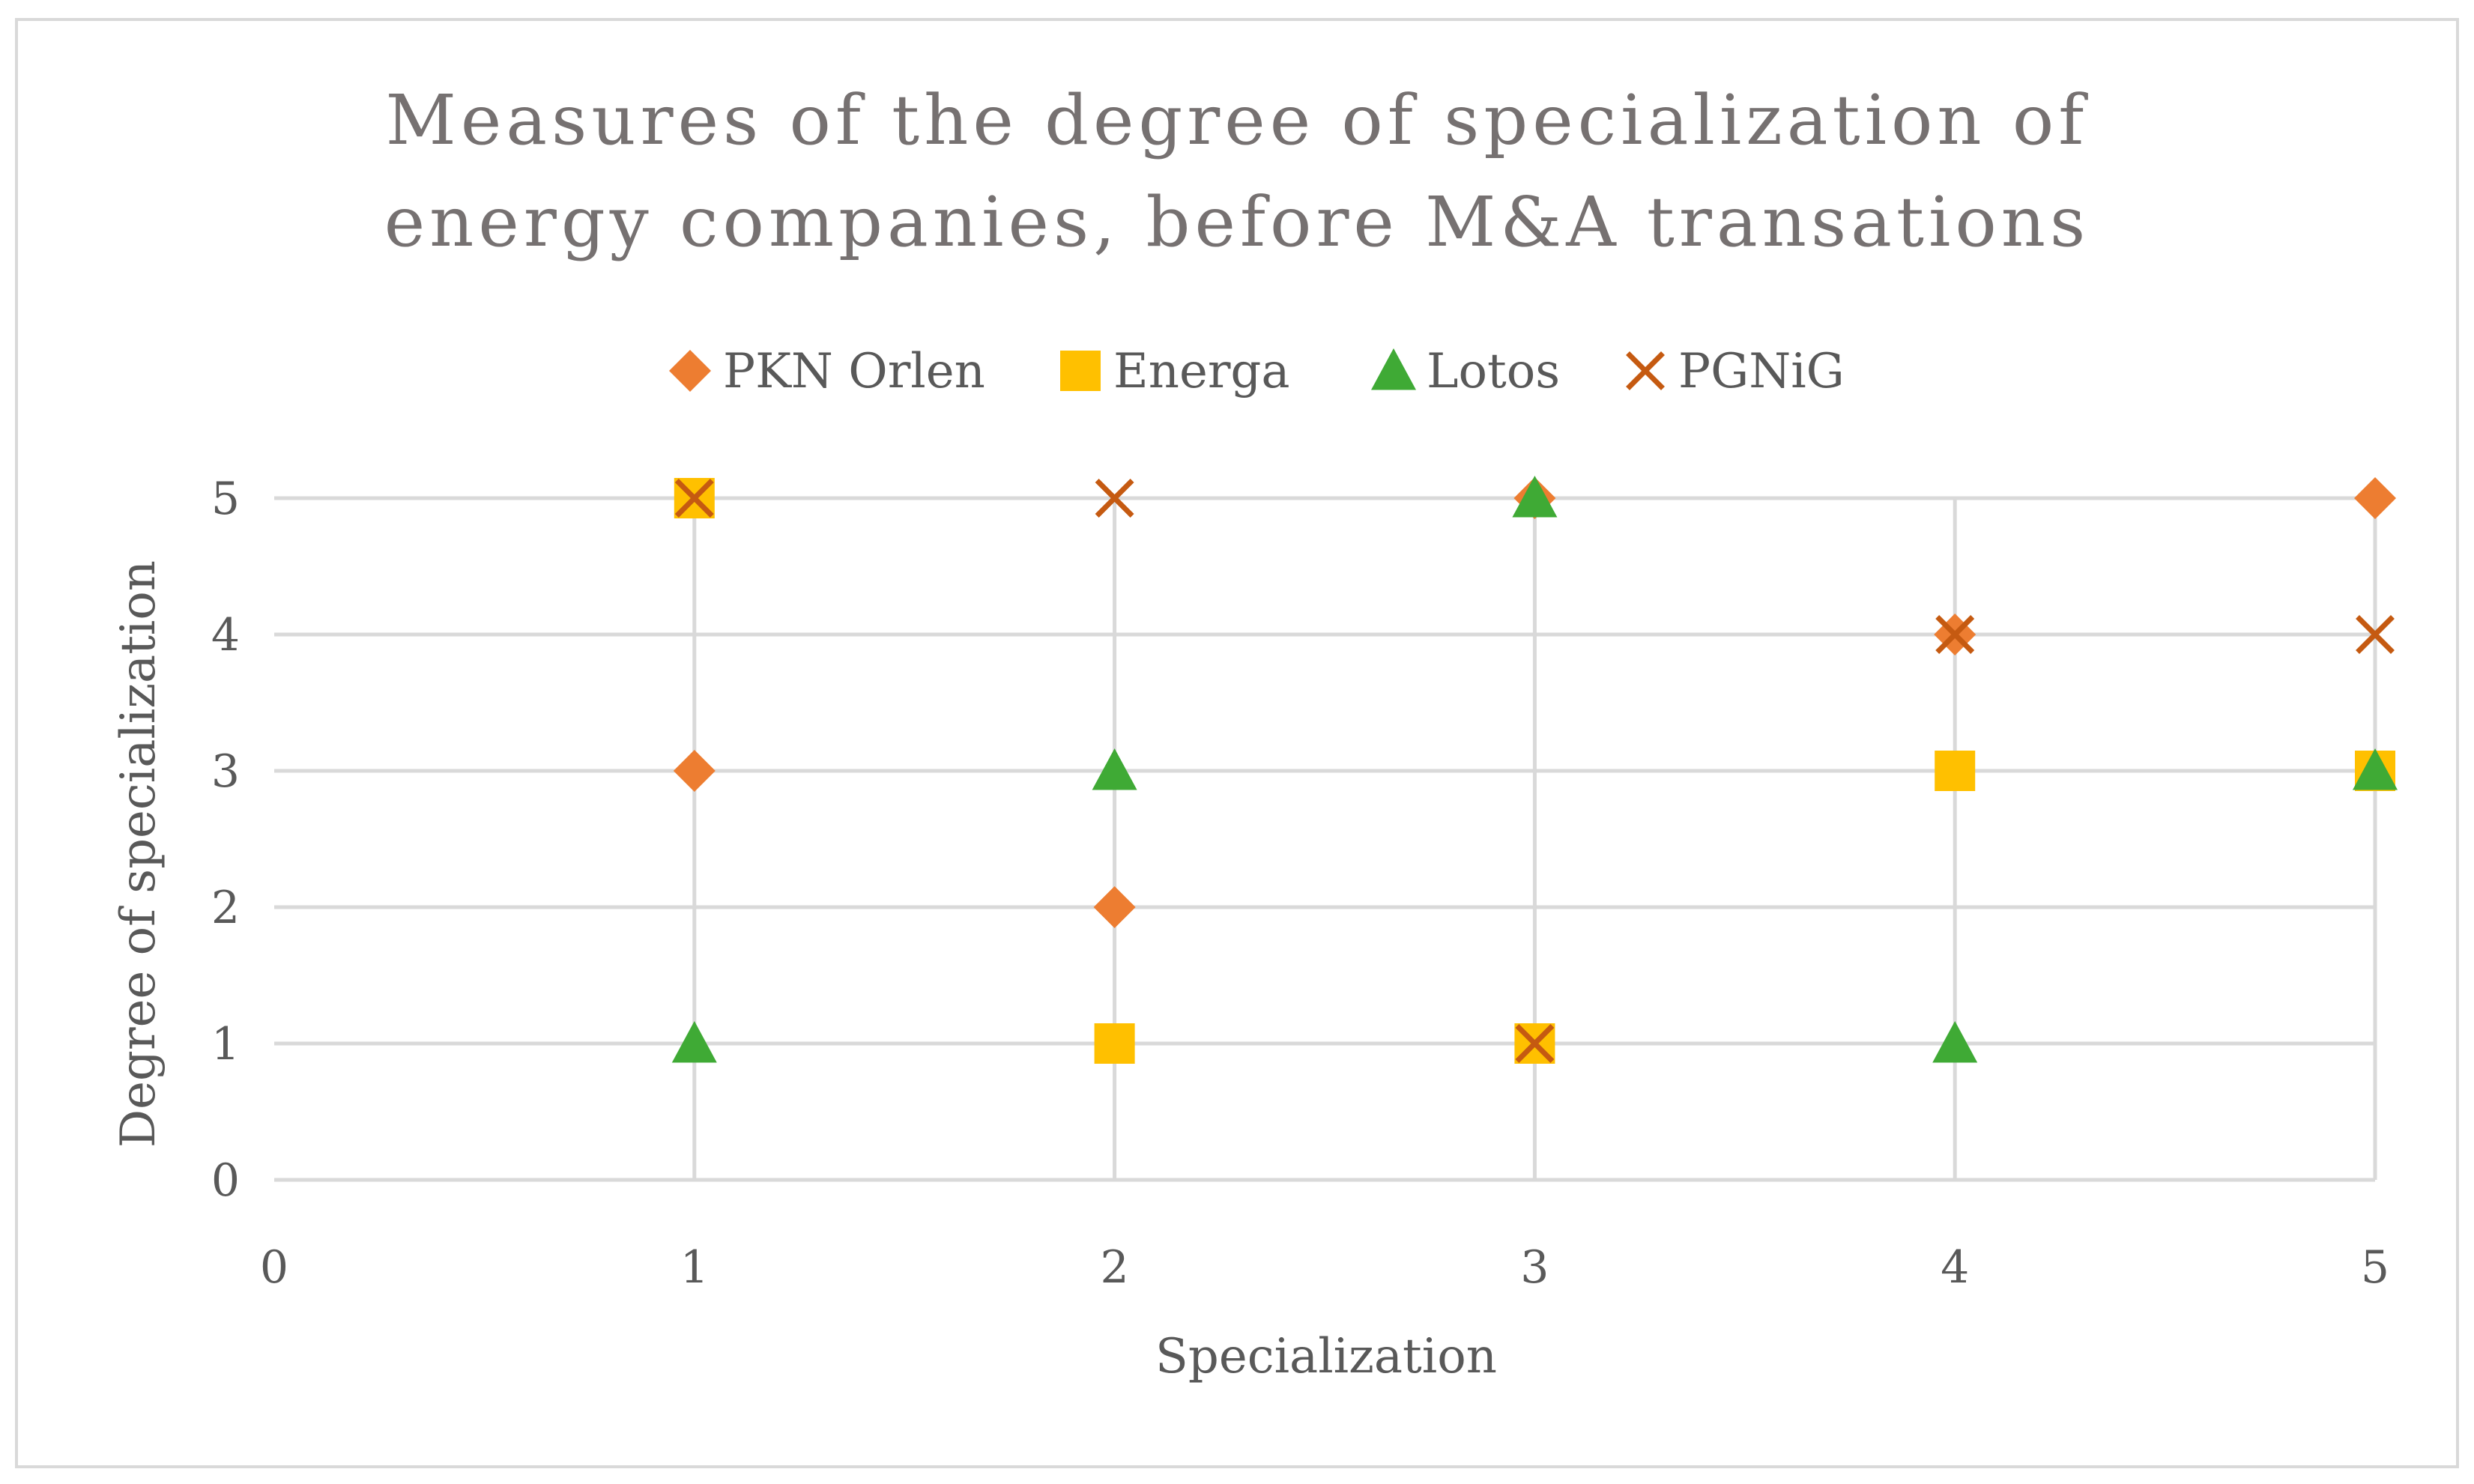 This screenshot has width=2474, height=1484. Describe the element at coordinates (226, 499) in the screenshot. I see `y-tick-label: 5` at that location.